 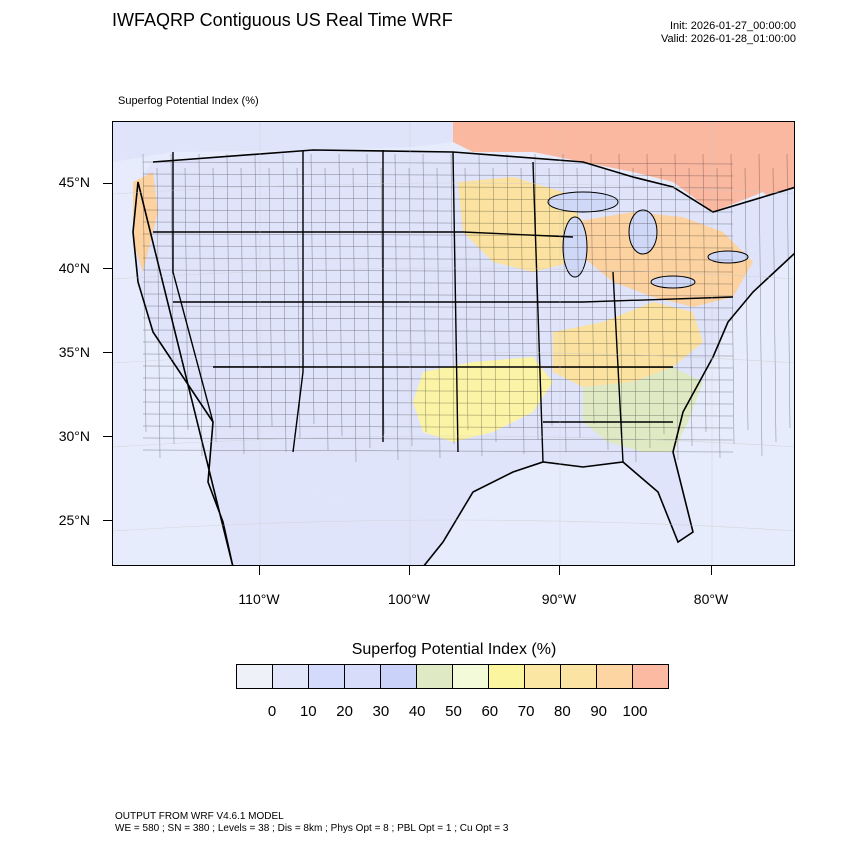 What do you see at coordinates (628, 344) in the screenshot?
I see `ohio-valley-fill` at bounding box center [628, 344].